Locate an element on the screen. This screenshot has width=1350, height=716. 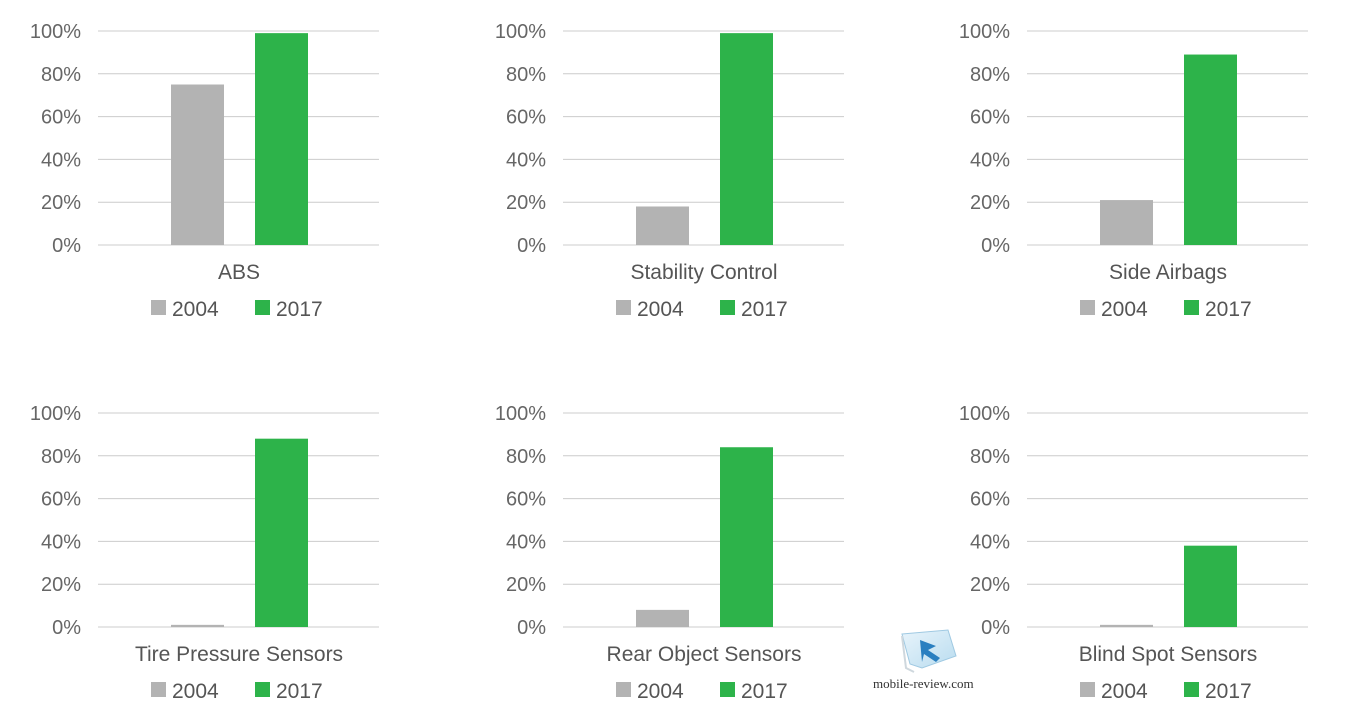
chart-panel: 0% 20% 40% 60% 80% 100% ABS 2004 2017 is located at coordinates (204, 171).